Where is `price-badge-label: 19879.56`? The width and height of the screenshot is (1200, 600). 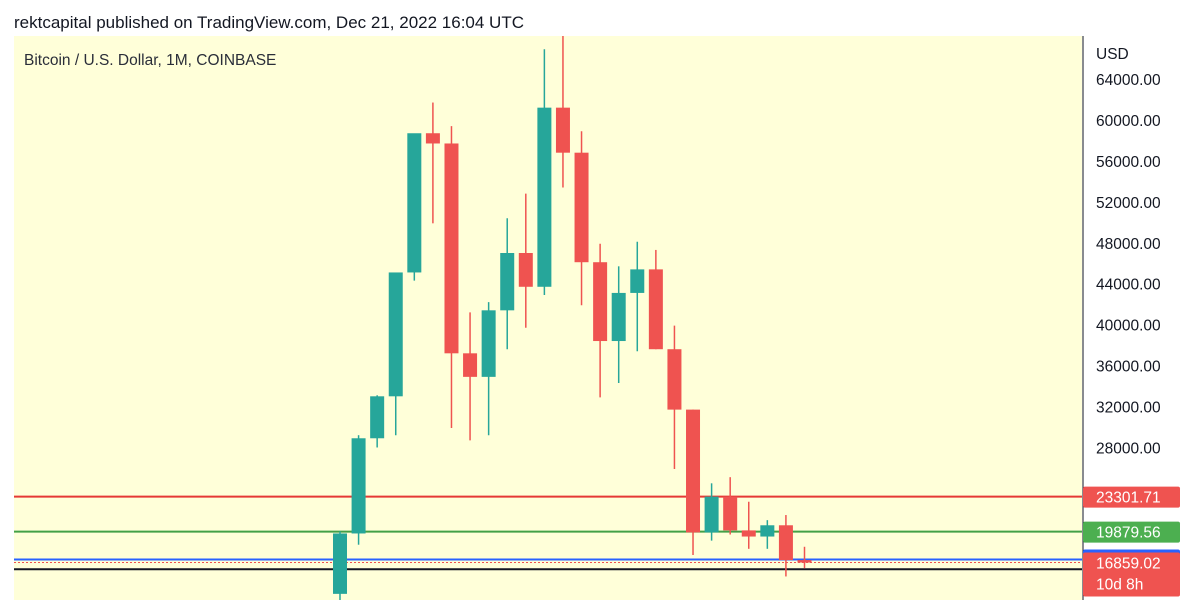 price-badge-label: 19879.56 is located at coordinates (1128, 533).